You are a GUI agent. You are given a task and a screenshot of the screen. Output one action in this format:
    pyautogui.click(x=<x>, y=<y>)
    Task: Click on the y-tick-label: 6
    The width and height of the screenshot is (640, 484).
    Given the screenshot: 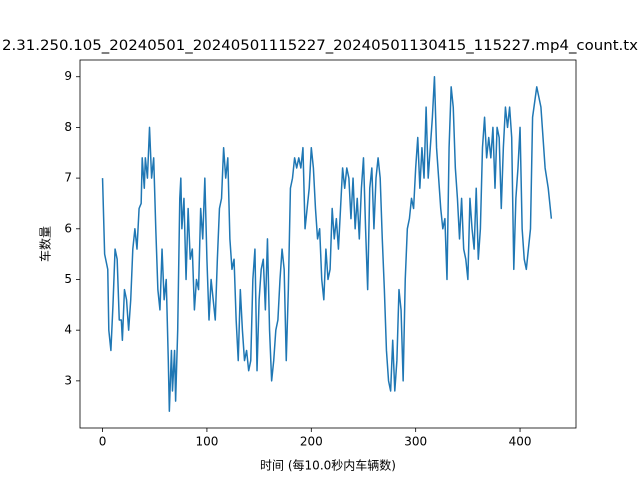 What is the action you would take?
    pyautogui.click(x=68, y=228)
    